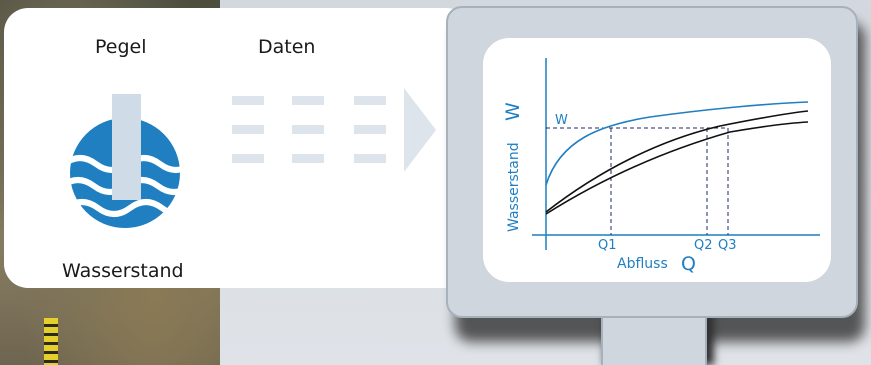  I want to click on x-axis-symbol: Q, so click(688, 264).